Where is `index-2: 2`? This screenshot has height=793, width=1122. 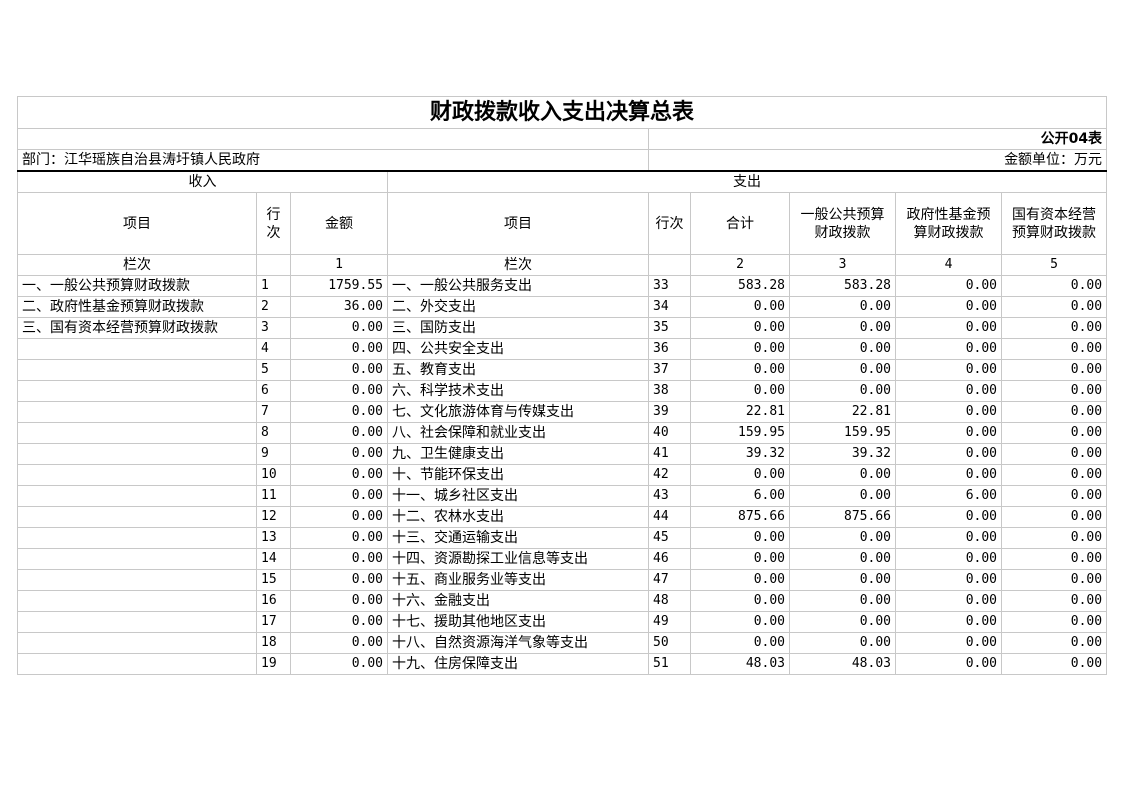 index-2: 2 is located at coordinates (740, 265).